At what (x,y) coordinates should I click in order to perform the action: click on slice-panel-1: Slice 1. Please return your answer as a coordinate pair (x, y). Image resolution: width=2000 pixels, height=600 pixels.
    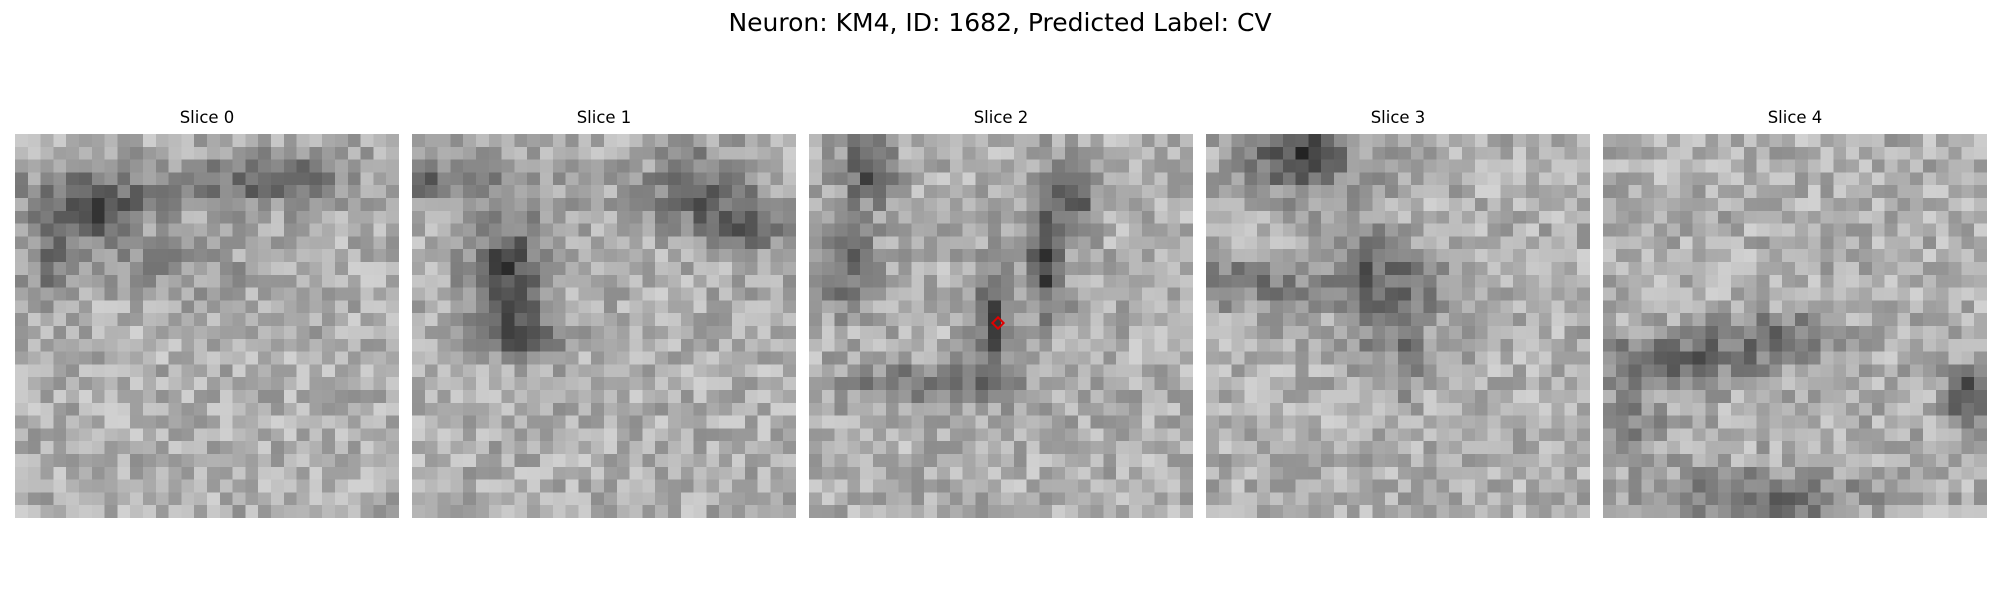
    Looking at the image, I should click on (604, 313).